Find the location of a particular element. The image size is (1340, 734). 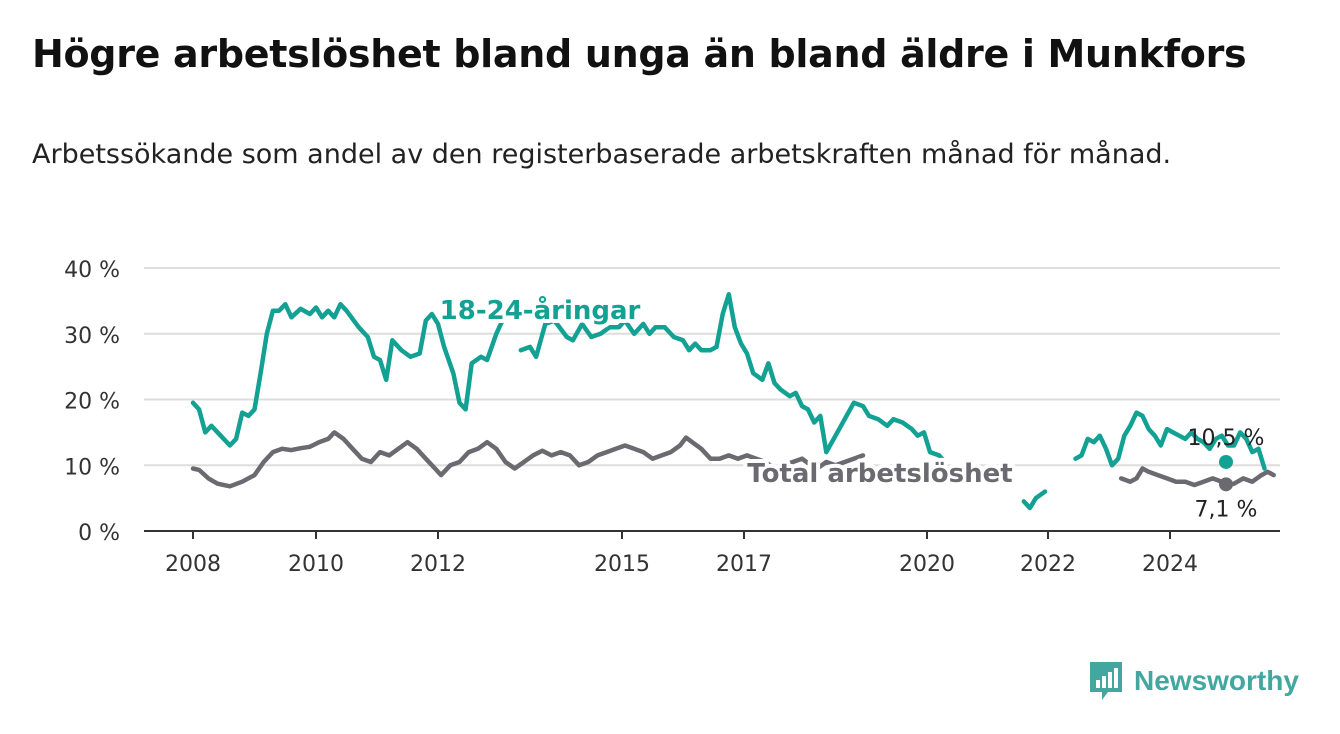

series-end-point-youth is located at coordinates (1226, 461).